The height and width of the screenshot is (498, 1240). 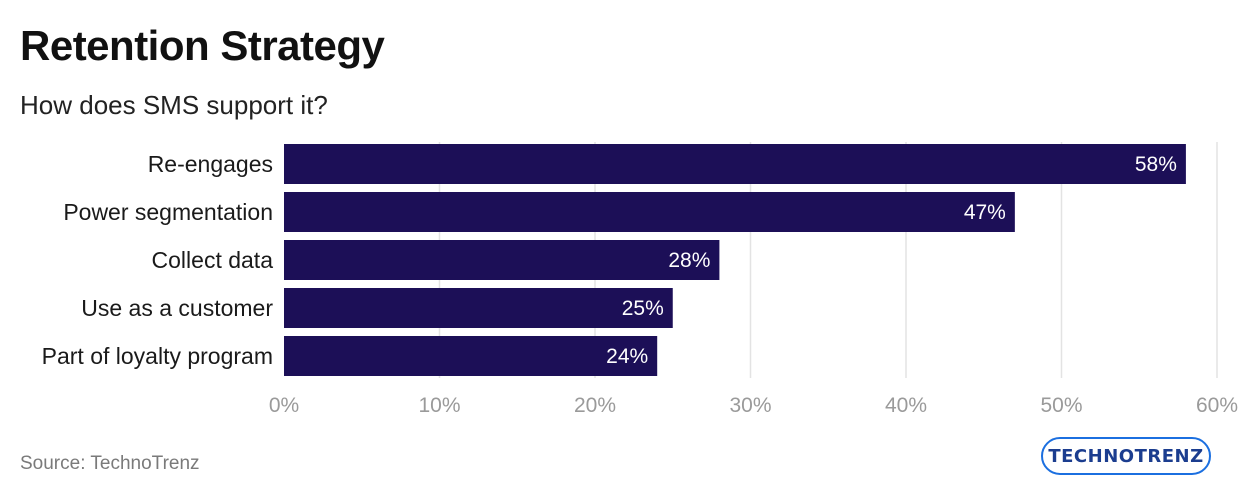 What do you see at coordinates (689, 260) in the screenshot?
I see `data-label: 28%` at bounding box center [689, 260].